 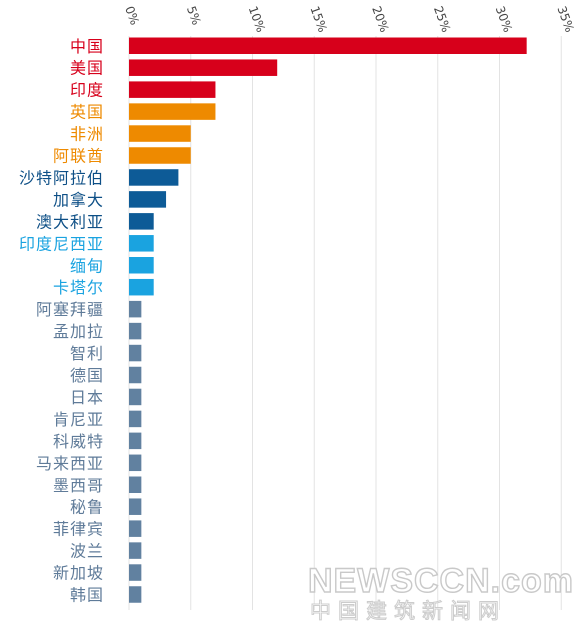 What do you see at coordinates (87, 134) in the screenshot?
I see `category-label: 非洲` at bounding box center [87, 134].